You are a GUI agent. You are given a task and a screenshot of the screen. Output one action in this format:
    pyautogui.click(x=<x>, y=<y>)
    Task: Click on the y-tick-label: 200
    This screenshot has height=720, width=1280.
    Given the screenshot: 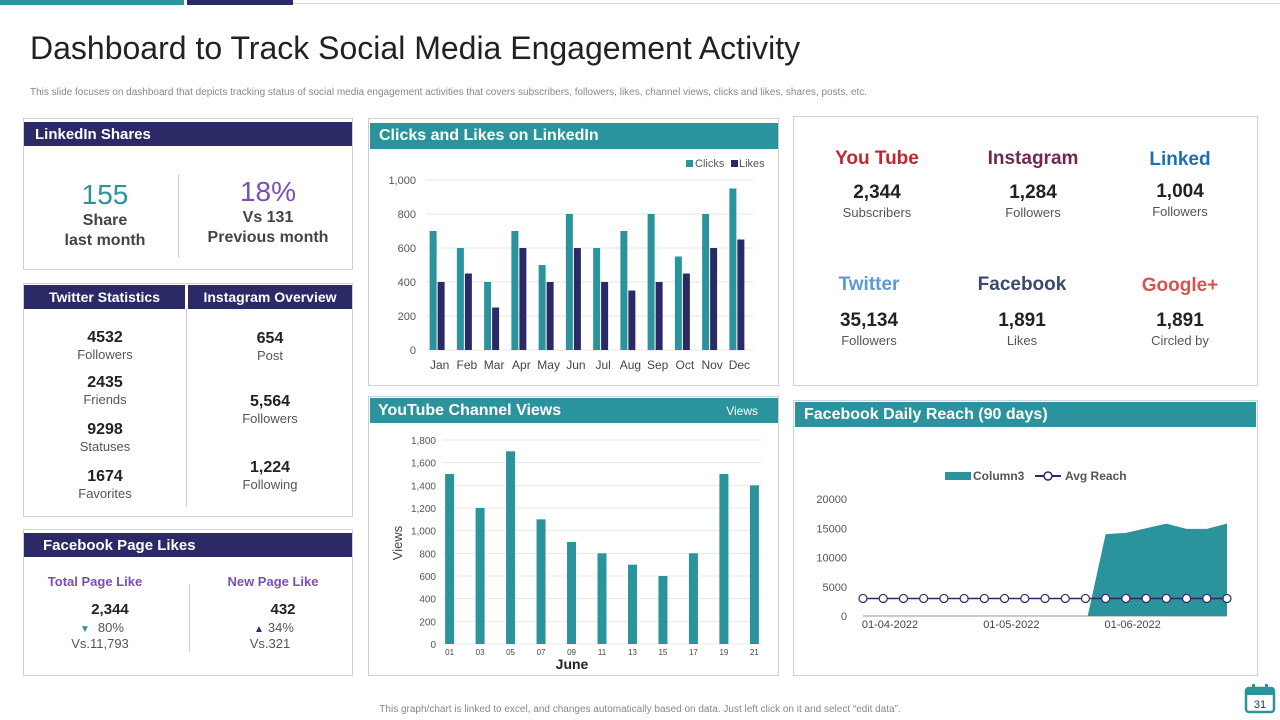 What is the action you would take?
    pyautogui.click(x=407, y=317)
    